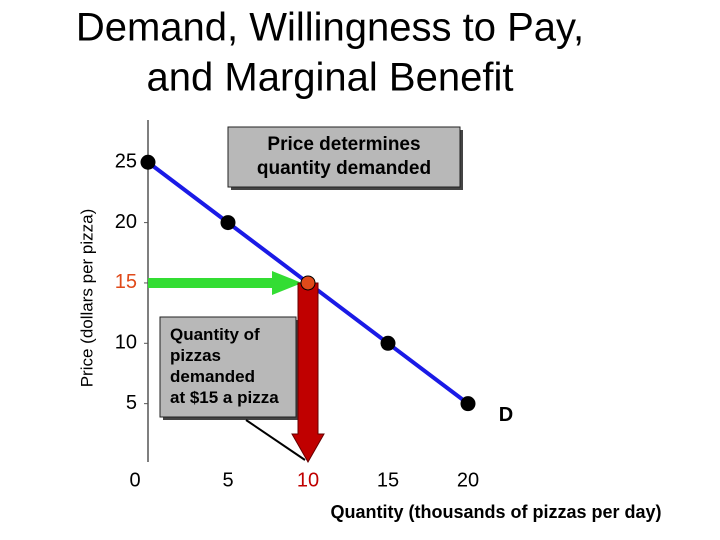 Image resolution: width=720 pixels, height=540 pixels. Describe the element at coordinates (468, 480) in the screenshot. I see `x-tick-label: 20` at that location.